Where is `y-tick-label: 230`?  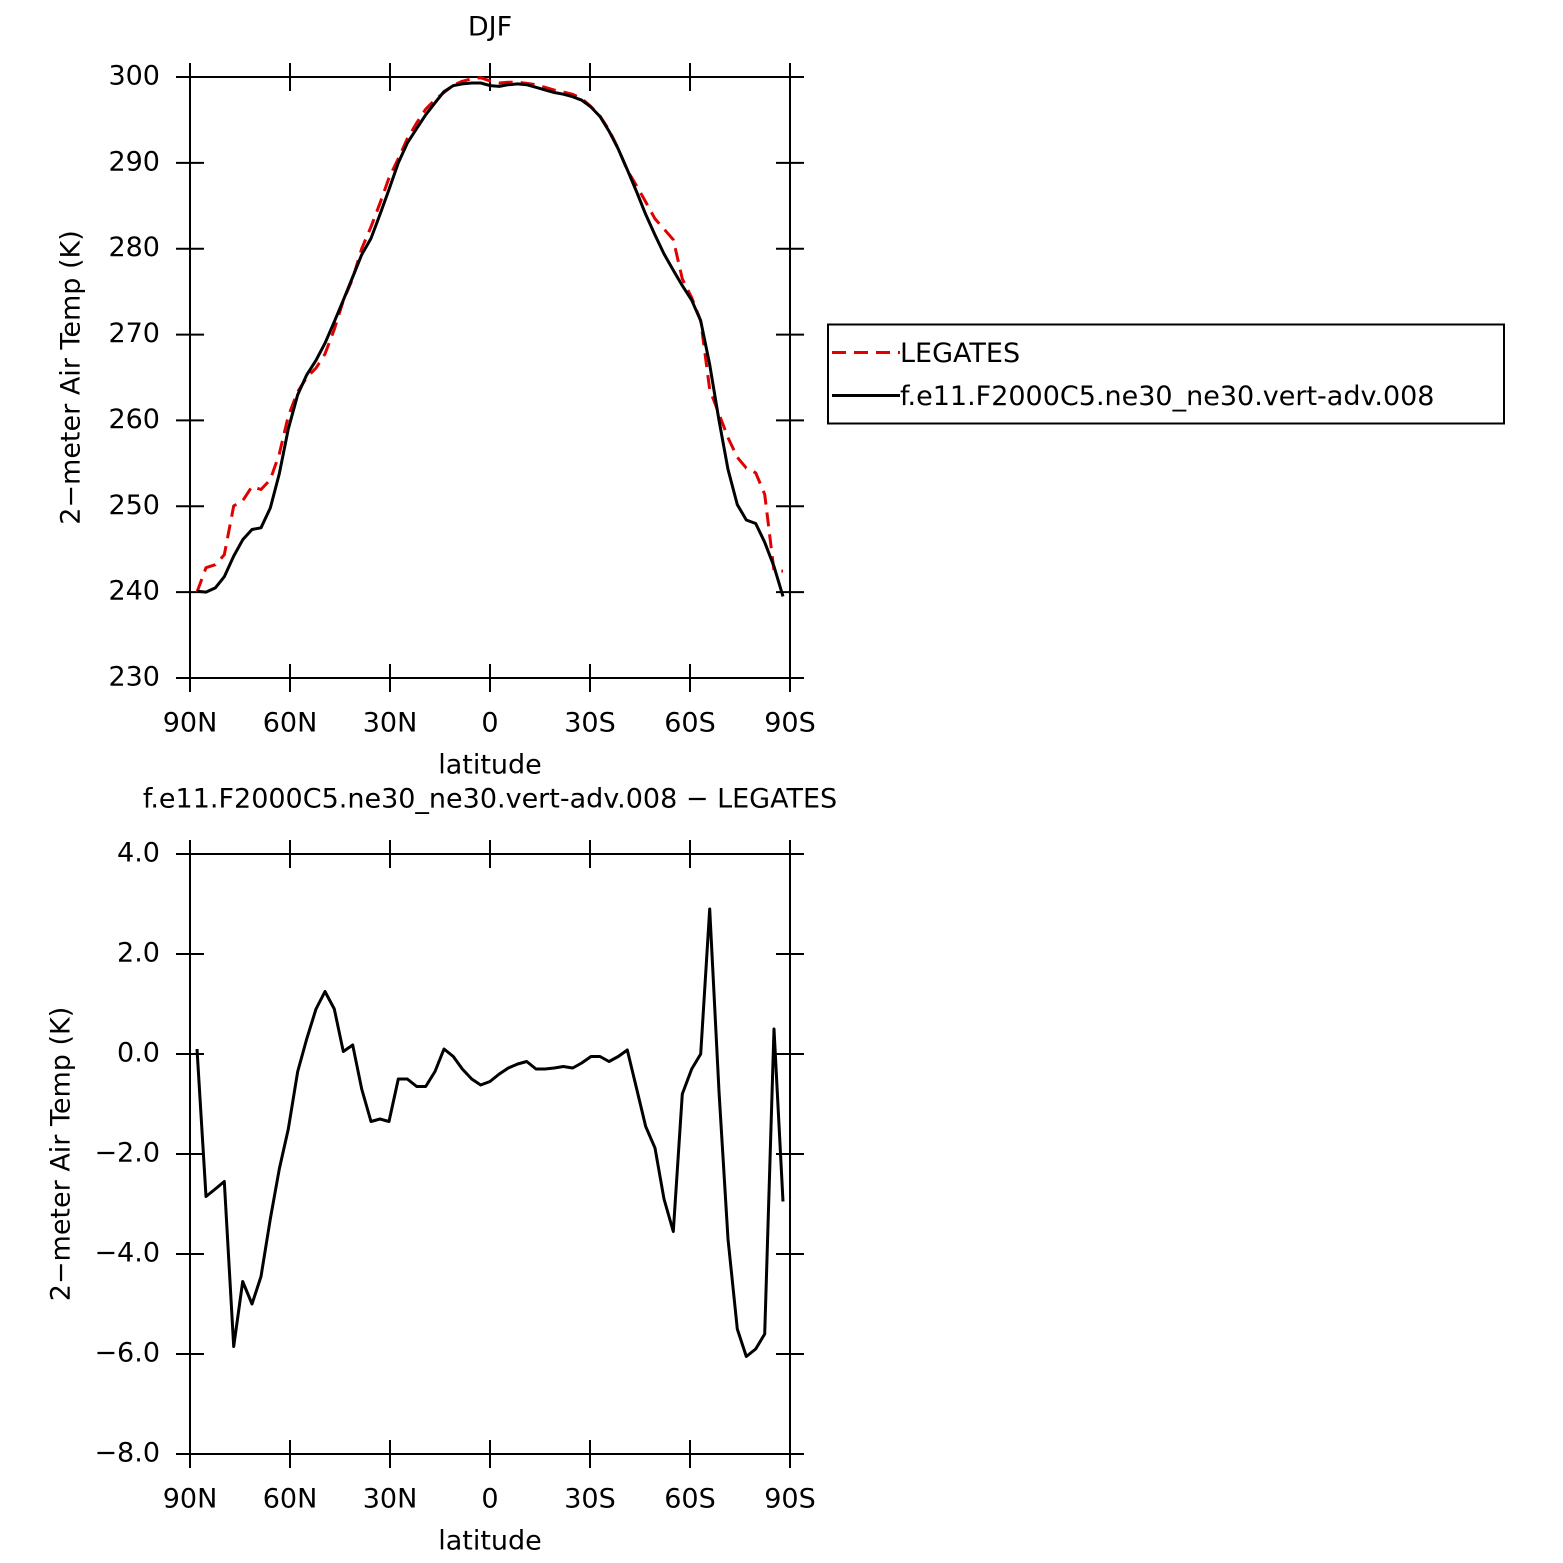
y-tick-label: 230 is located at coordinates (134, 677).